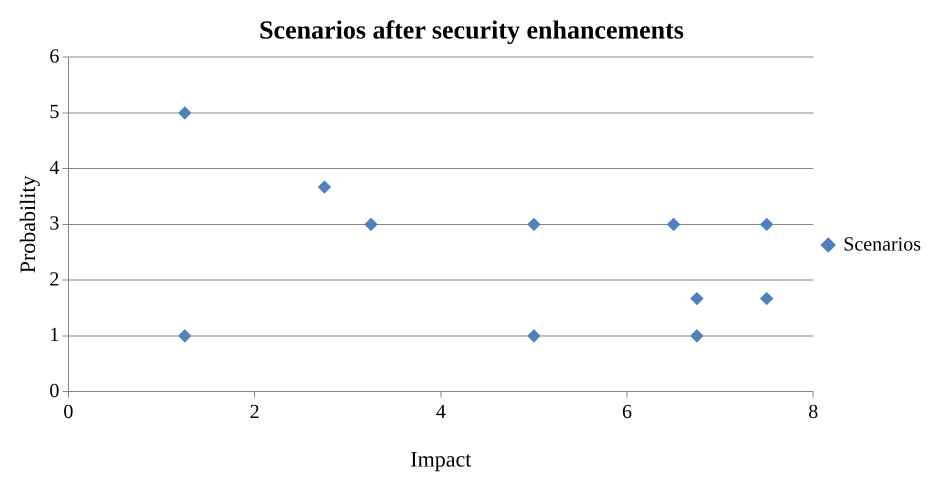  Describe the element at coordinates (813, 411) in the screenshot. I see `x-tick-label: 8` at that location.